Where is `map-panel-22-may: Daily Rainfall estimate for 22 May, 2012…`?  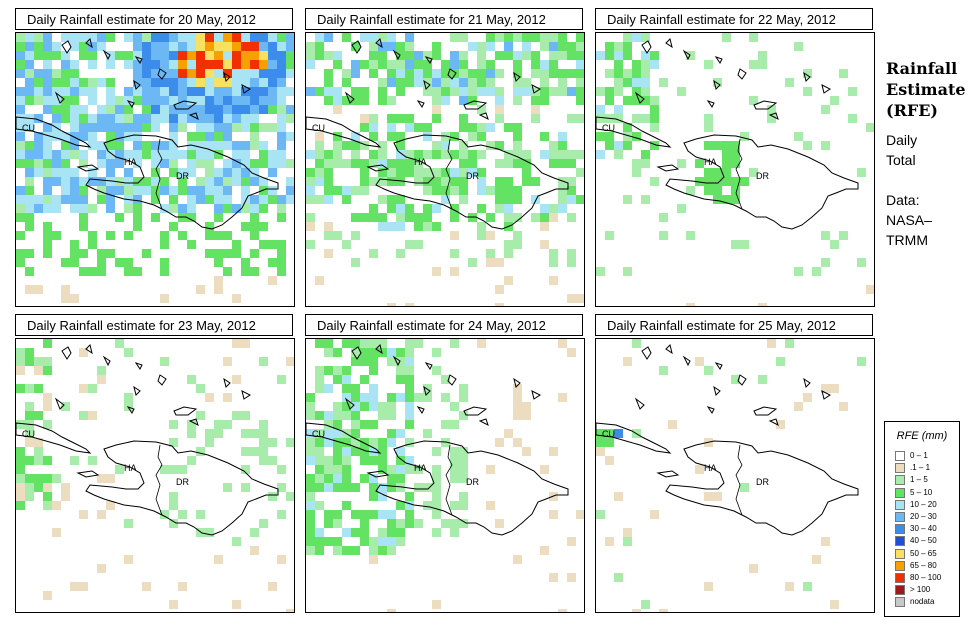
map-panel-22-may: Daily Rainfall estimate for 22 May, 2012… is located at coordinates (735, 157).